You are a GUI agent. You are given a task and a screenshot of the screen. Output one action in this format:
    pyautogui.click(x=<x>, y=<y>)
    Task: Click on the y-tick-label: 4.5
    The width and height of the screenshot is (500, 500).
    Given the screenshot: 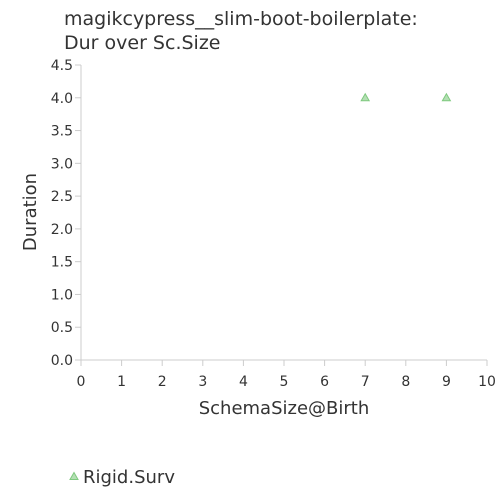 What is the action you would take?
    pyautogui.click(x=62, y=66)
    